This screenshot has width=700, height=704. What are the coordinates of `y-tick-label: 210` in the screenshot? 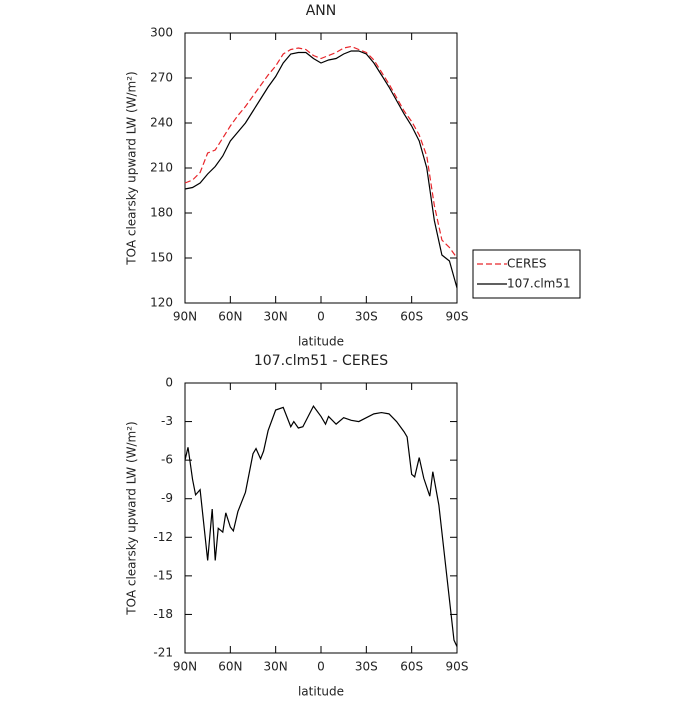 It's located at (161, 168).